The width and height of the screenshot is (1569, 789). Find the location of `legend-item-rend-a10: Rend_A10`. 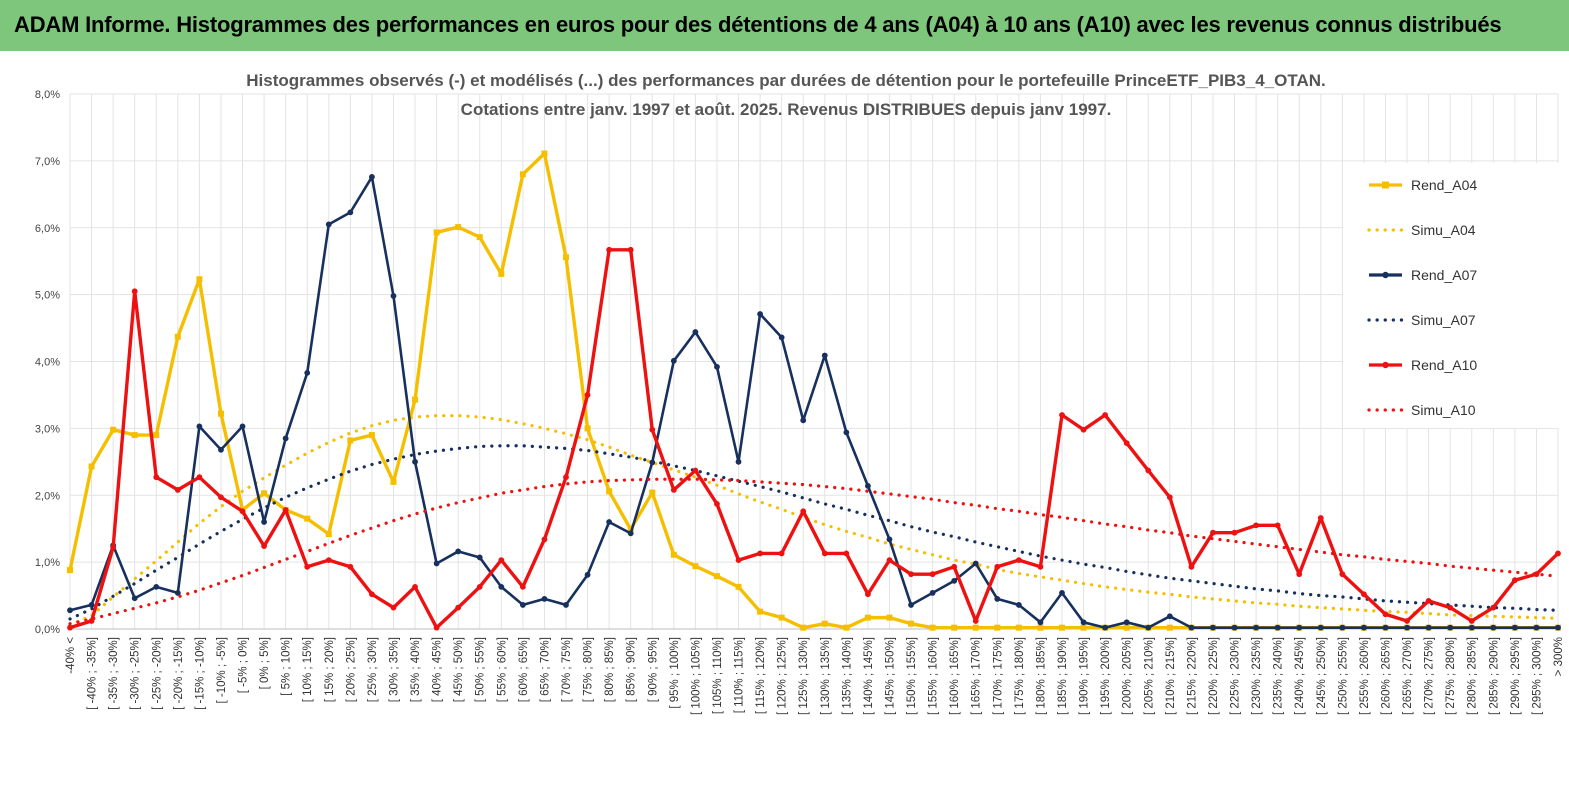

legend-item-rend-a10: Rend_A10 is located at coordinates (1423, 365).